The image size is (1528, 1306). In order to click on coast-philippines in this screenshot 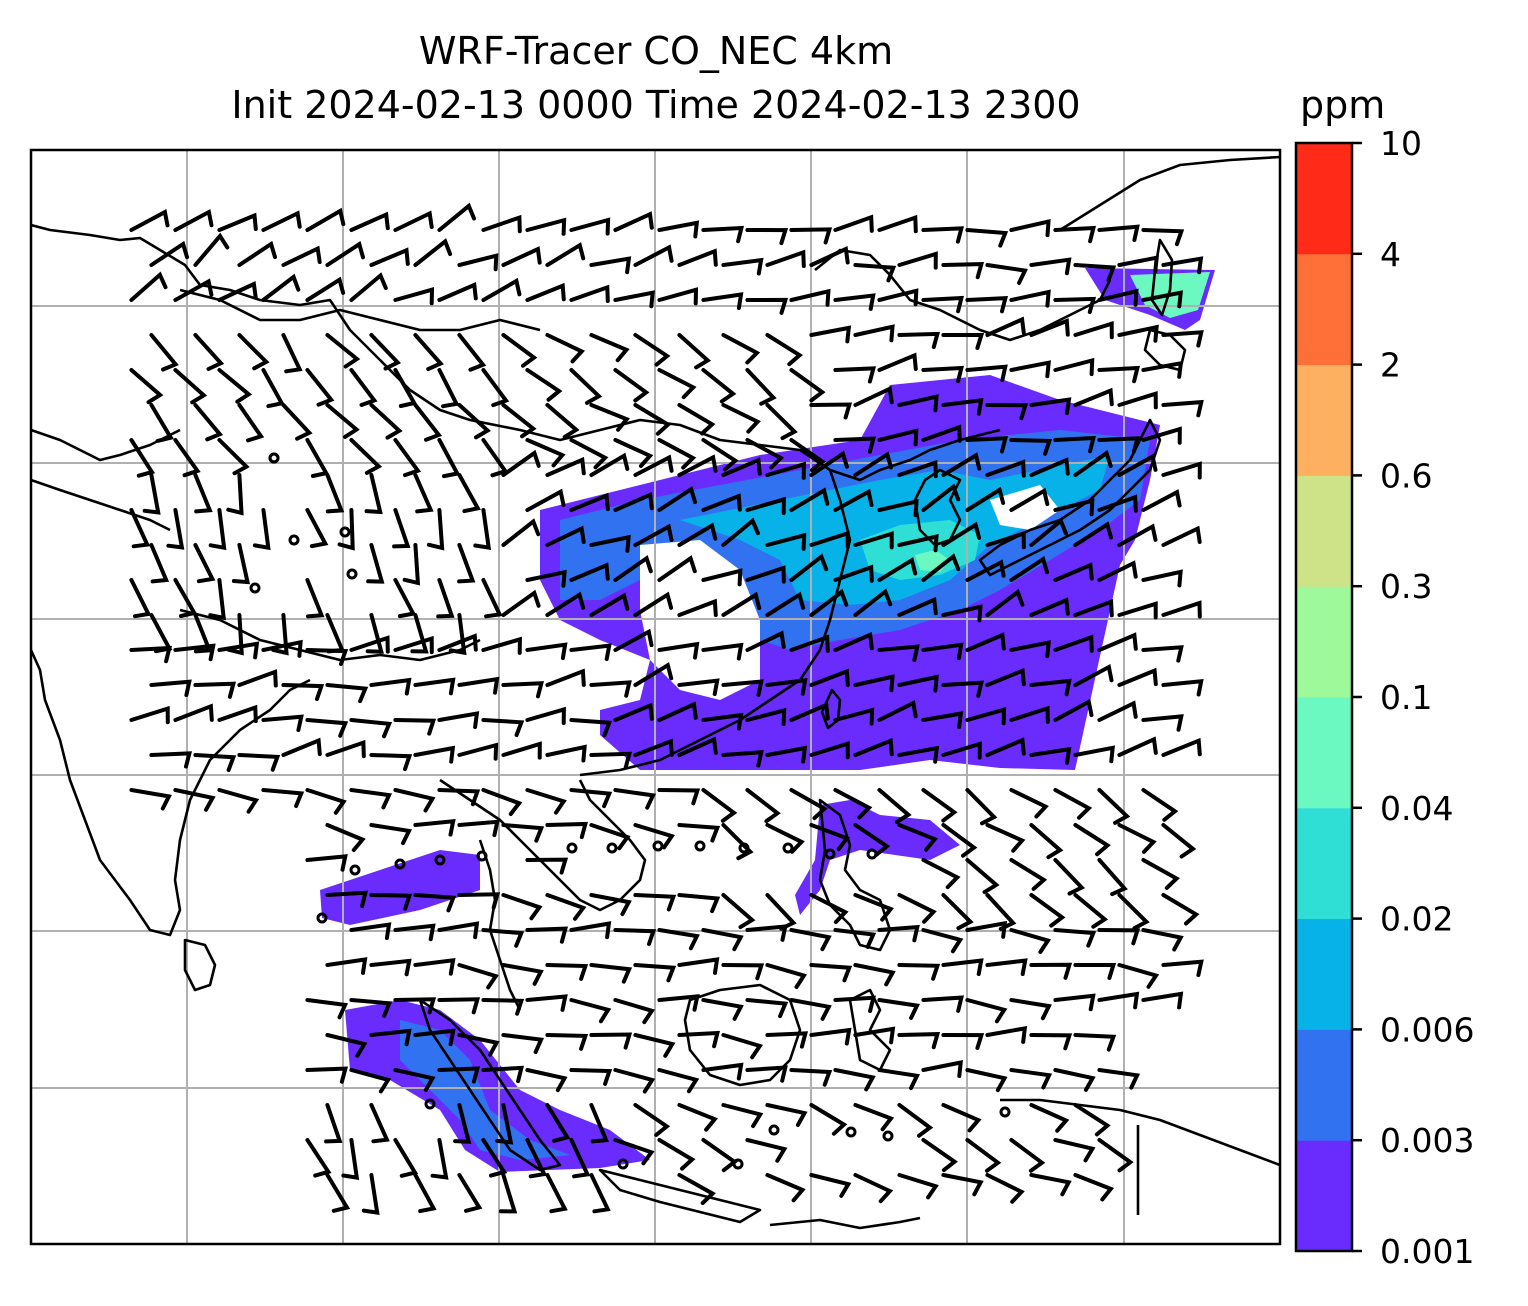, I will do `click(855, 875)`.